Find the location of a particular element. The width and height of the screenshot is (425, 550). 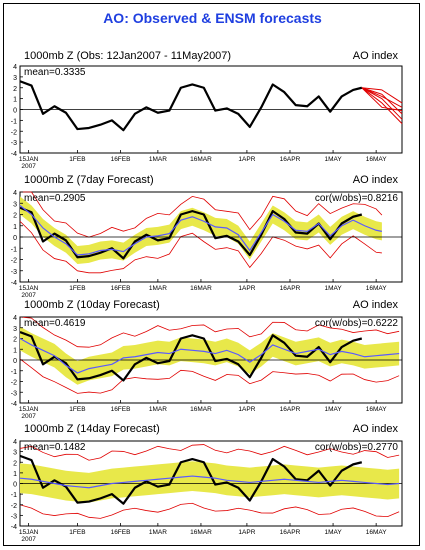

mean-label: mean=0.3335 is located at coordinates (55, 72).